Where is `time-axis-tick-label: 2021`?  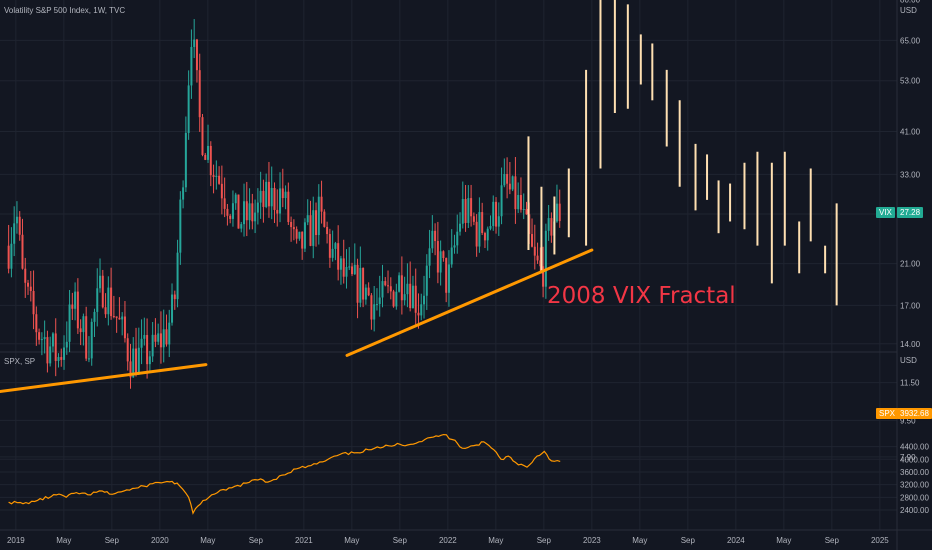 time-axis-tick-label: 2021 is located at coordinates (304, 540).